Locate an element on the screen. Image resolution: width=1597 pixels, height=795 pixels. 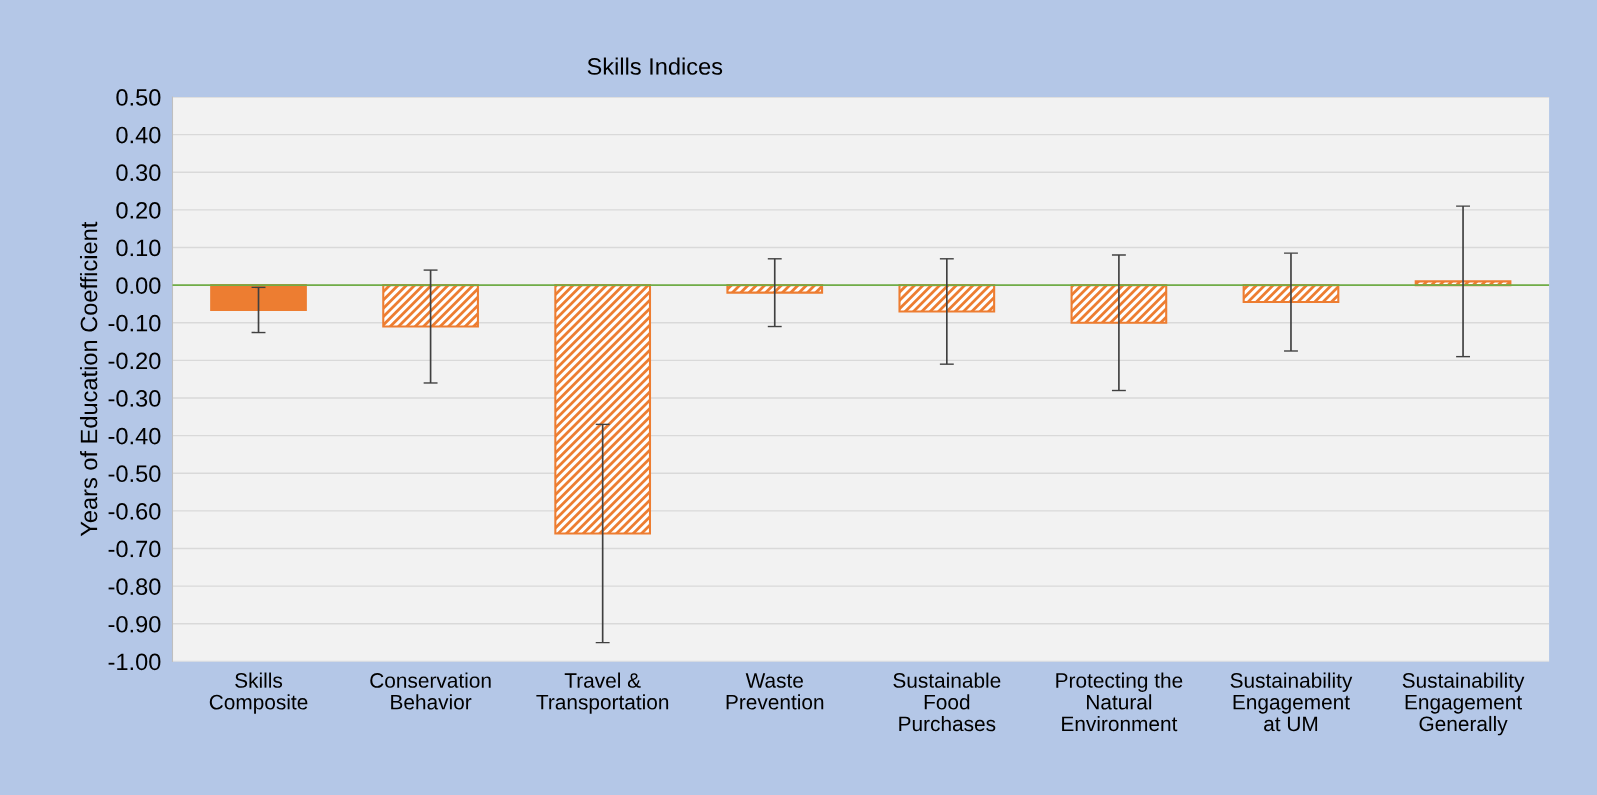
x-tick-label: Sustainability Engagement Generally is located at coordinates (1463, 704).